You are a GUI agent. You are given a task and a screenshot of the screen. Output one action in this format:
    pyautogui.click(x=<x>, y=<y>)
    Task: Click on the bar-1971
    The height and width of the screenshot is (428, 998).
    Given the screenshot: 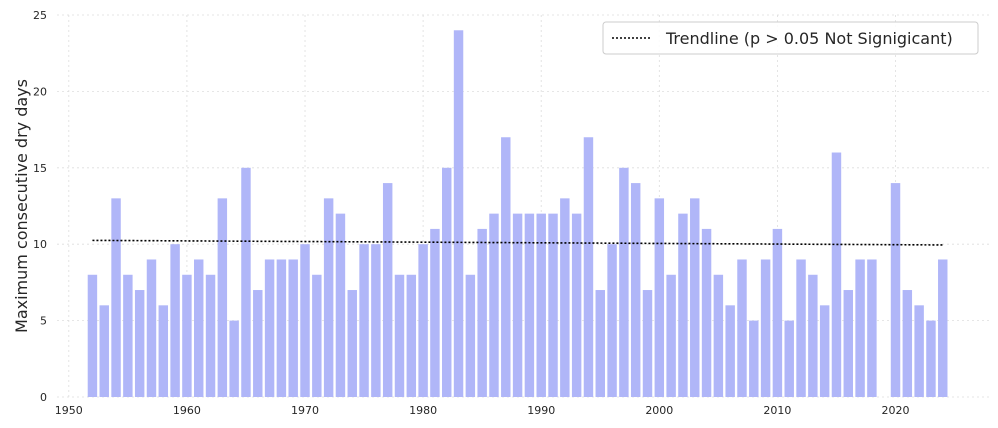 What is the action you would take?
    pyautogui.click(x=317, y=335)
    